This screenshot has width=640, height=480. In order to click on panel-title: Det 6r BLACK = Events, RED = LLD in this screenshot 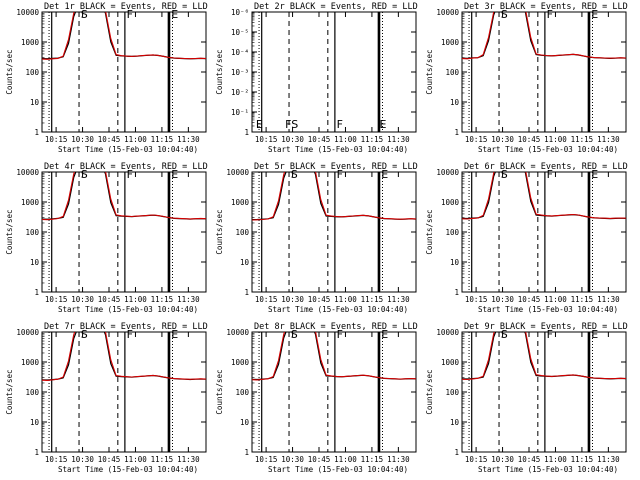, I will do `click(546, 167)`.